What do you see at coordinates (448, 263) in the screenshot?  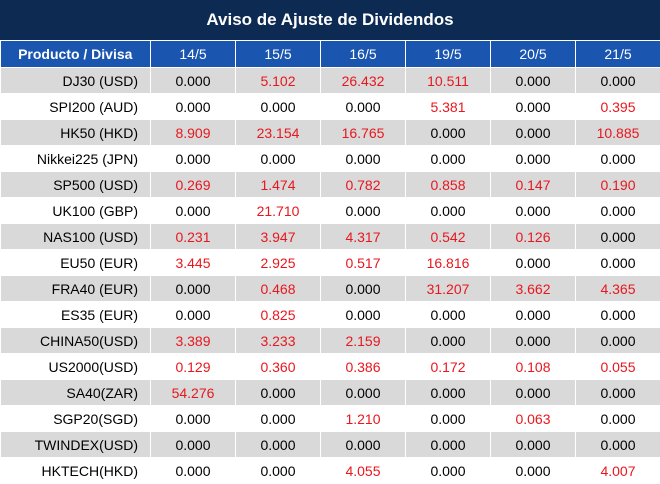 I see `value-cell: 16.816` at bounding box center [448, 263].